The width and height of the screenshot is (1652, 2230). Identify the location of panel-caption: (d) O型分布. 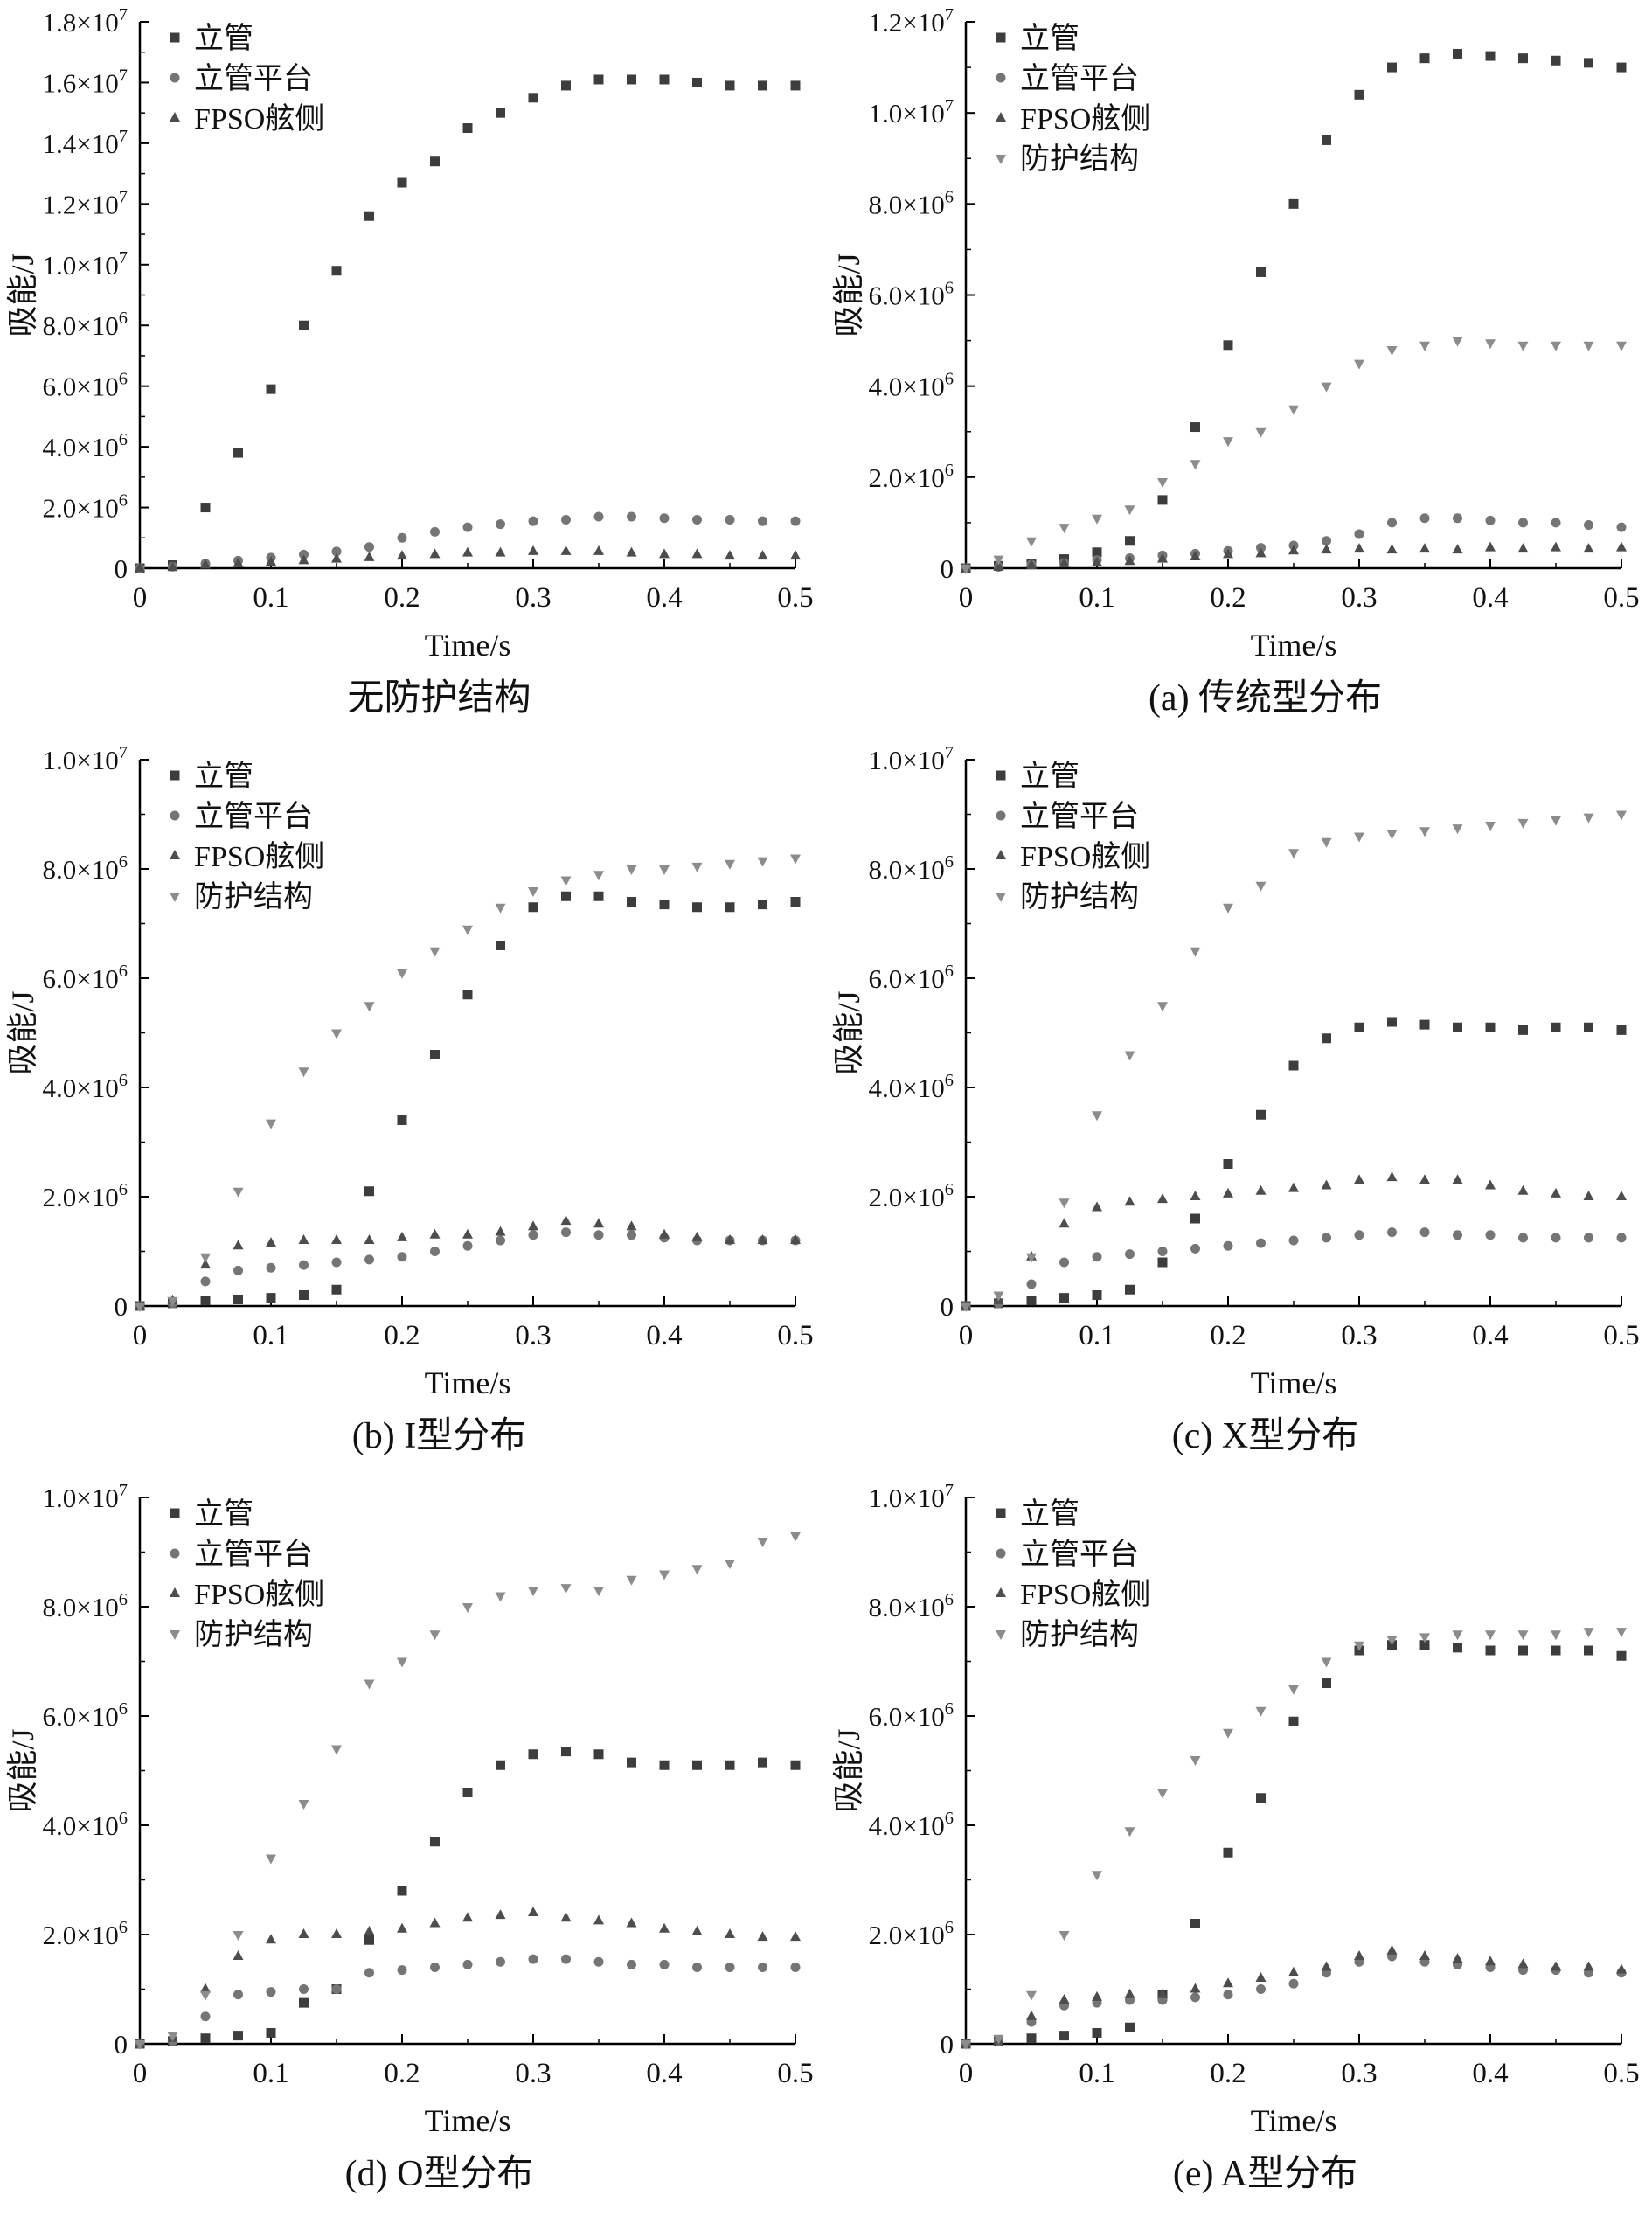
(439, 2174).